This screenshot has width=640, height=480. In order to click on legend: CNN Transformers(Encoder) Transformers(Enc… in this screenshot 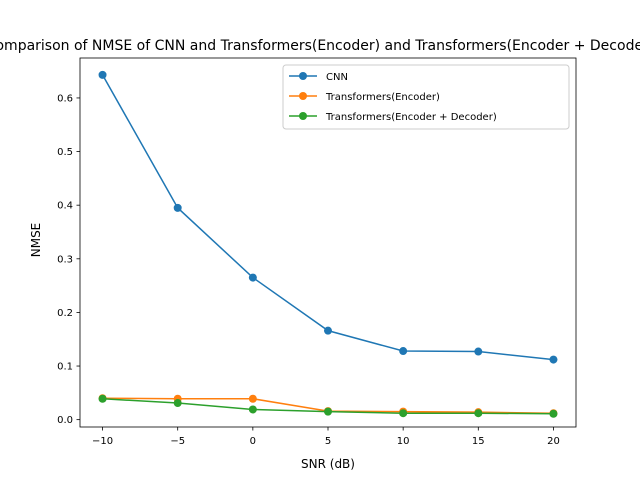, I will do `click(426, 97)`.